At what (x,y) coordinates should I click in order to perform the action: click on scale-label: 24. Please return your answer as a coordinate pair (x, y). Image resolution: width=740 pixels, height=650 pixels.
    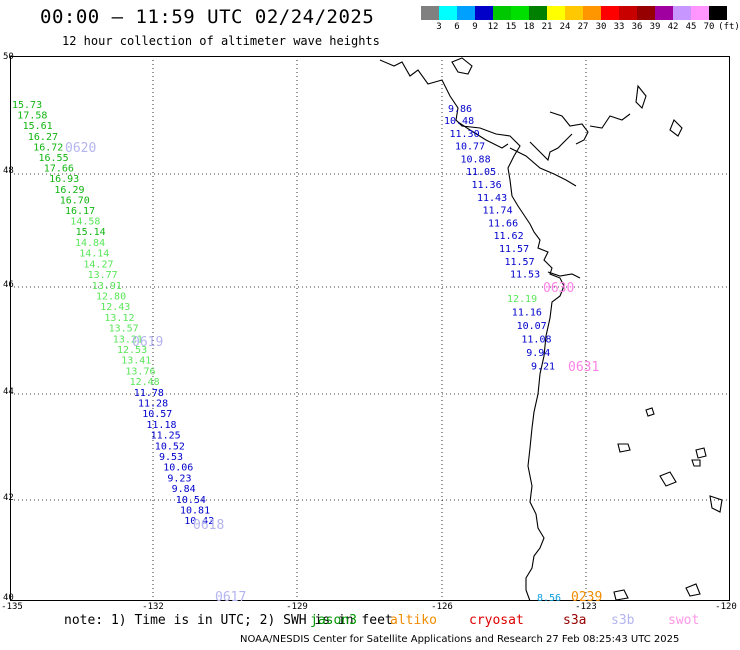
    Looking at the image, I should click on (565, 27).